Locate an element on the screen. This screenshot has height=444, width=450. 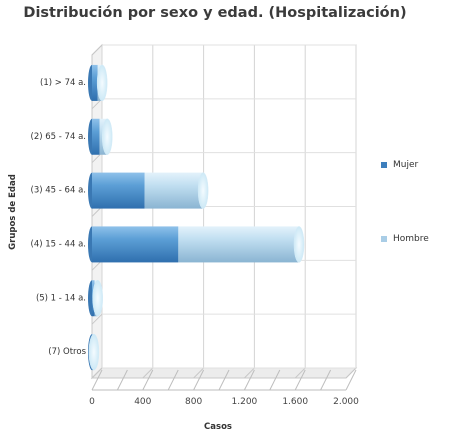
legend-item-hombre: Hombre is located at coordinates (405, 239).